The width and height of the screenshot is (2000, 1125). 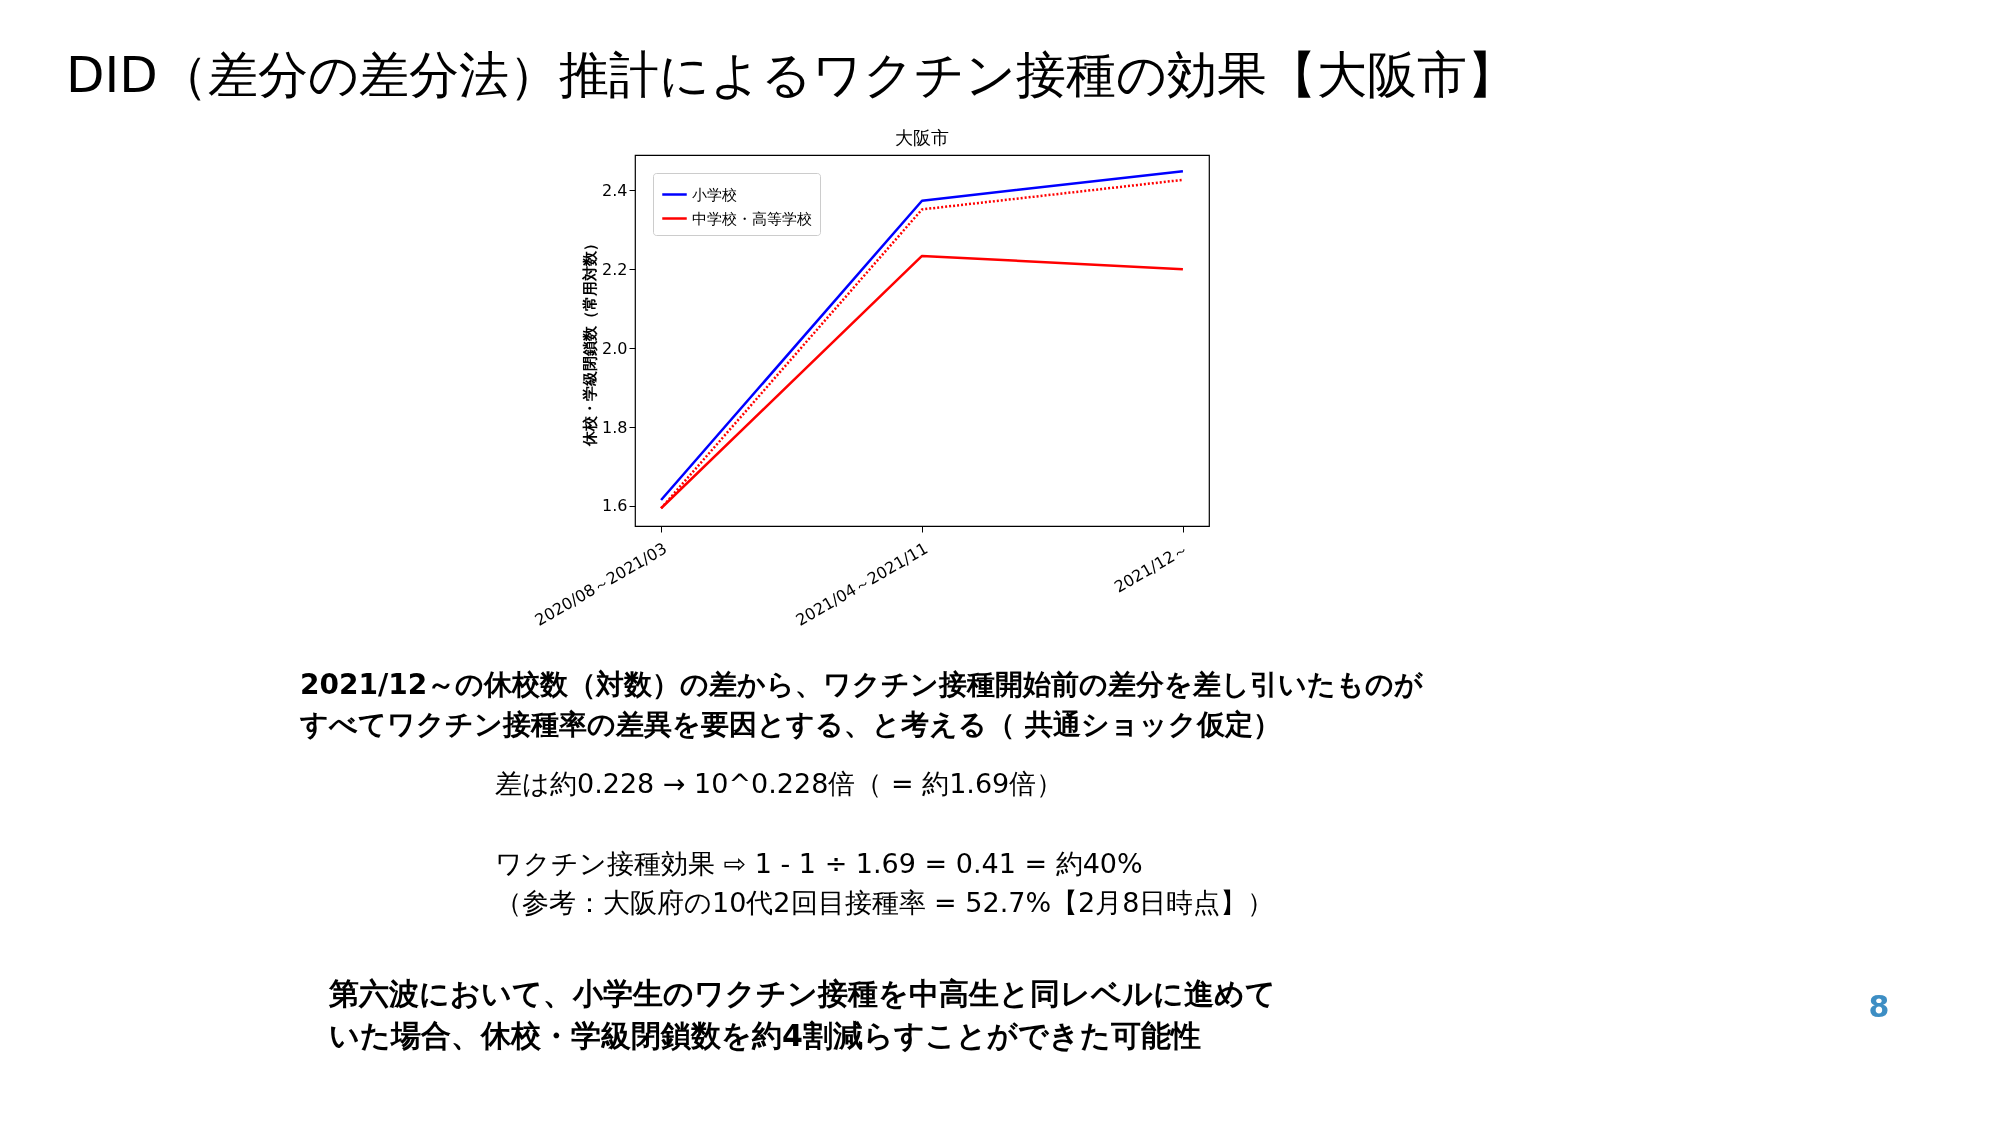 I want to click on y-tick-label: 2.0, so click(x=615, y=348).